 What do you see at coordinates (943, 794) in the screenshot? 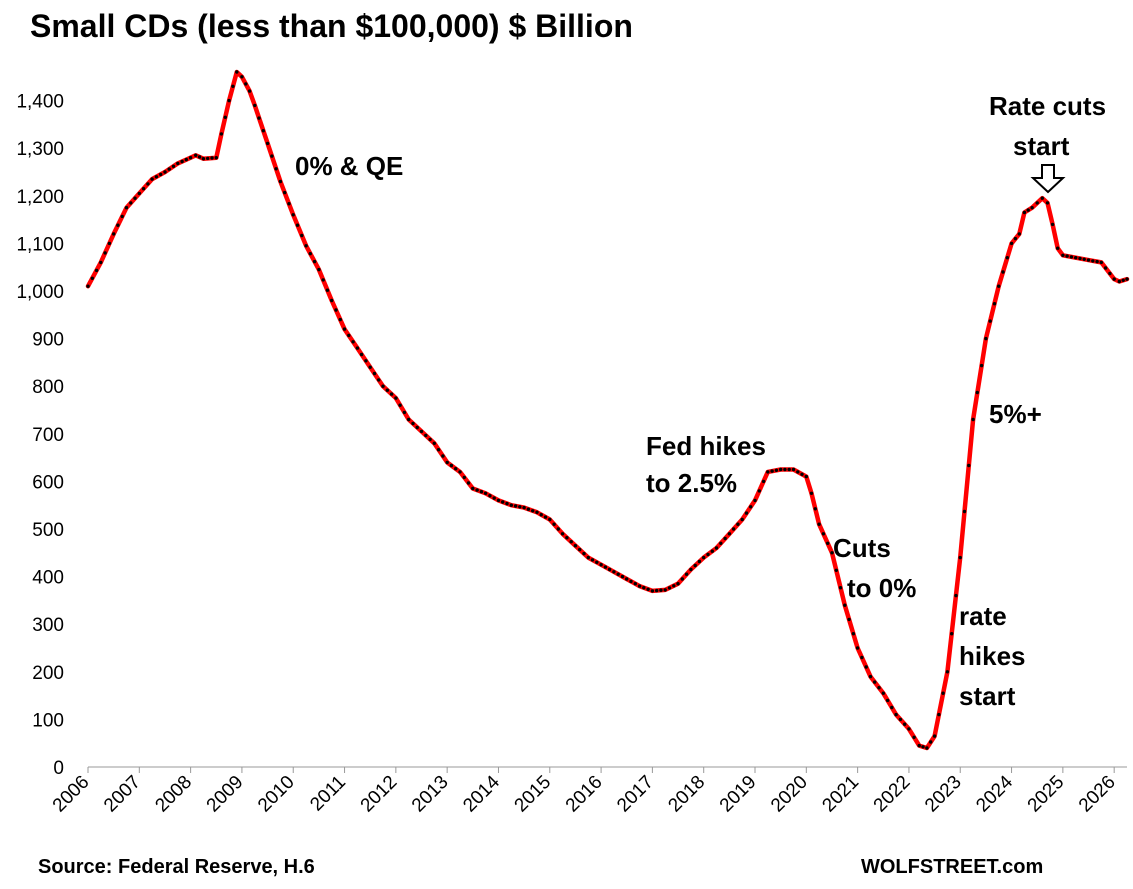
I see `x-tick-label: 2023` at bounding box center [943, 794].